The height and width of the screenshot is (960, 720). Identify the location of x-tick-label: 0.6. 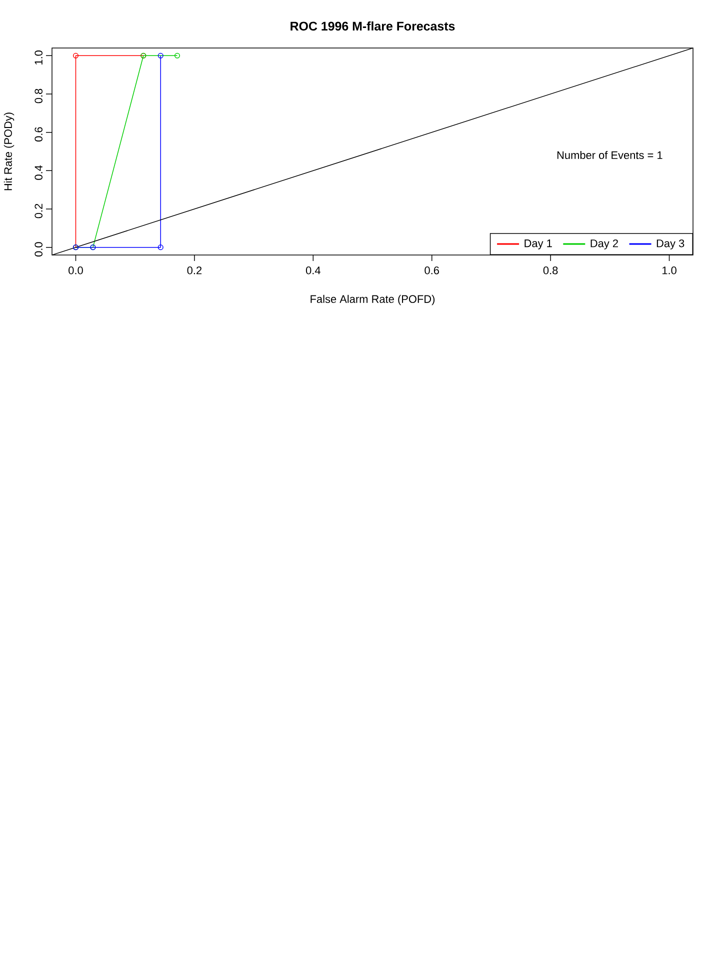
(431, 270).